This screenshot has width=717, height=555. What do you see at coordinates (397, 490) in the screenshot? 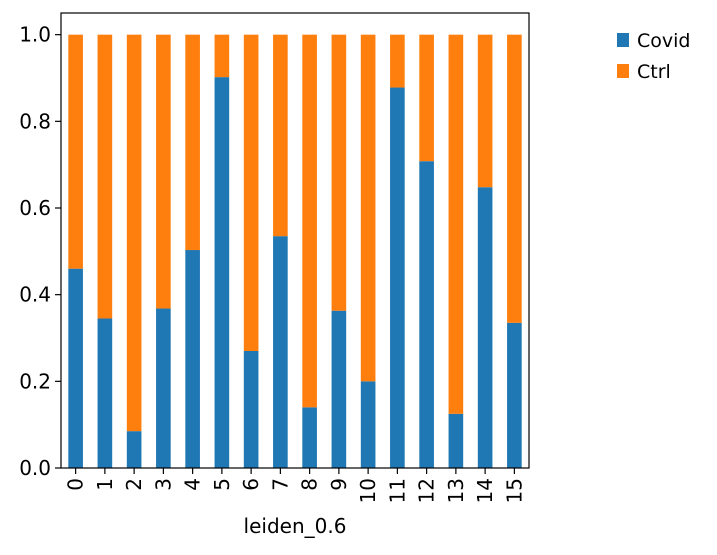
I see `x-tick-label: 11` at bounding box center [397, 490].